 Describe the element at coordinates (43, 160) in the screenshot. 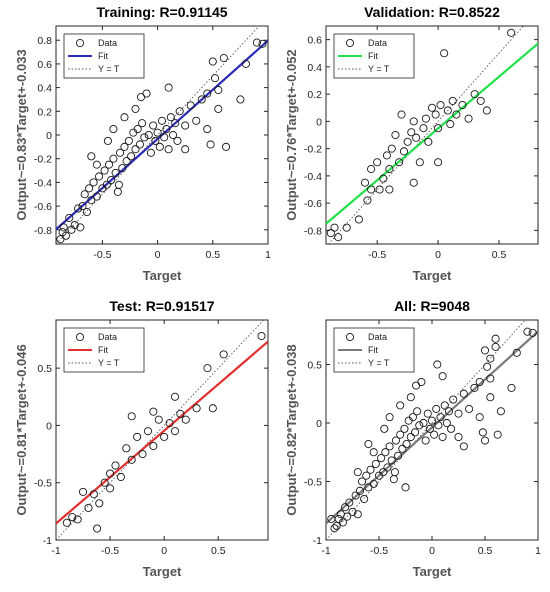

I see `y-tick-label: -0.2` at that location.